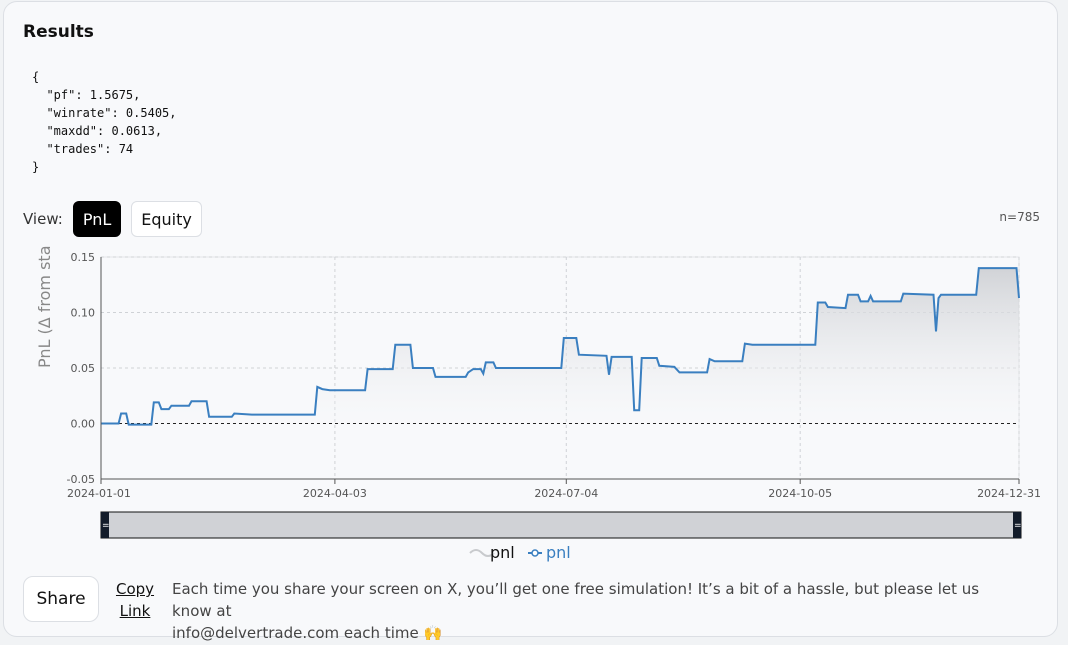 The image size is (1068, 645). What do you see at coordinates (135, 611) in the screenshot?
I see `copy-link-line2: Link` at bounding box center [135, 611].